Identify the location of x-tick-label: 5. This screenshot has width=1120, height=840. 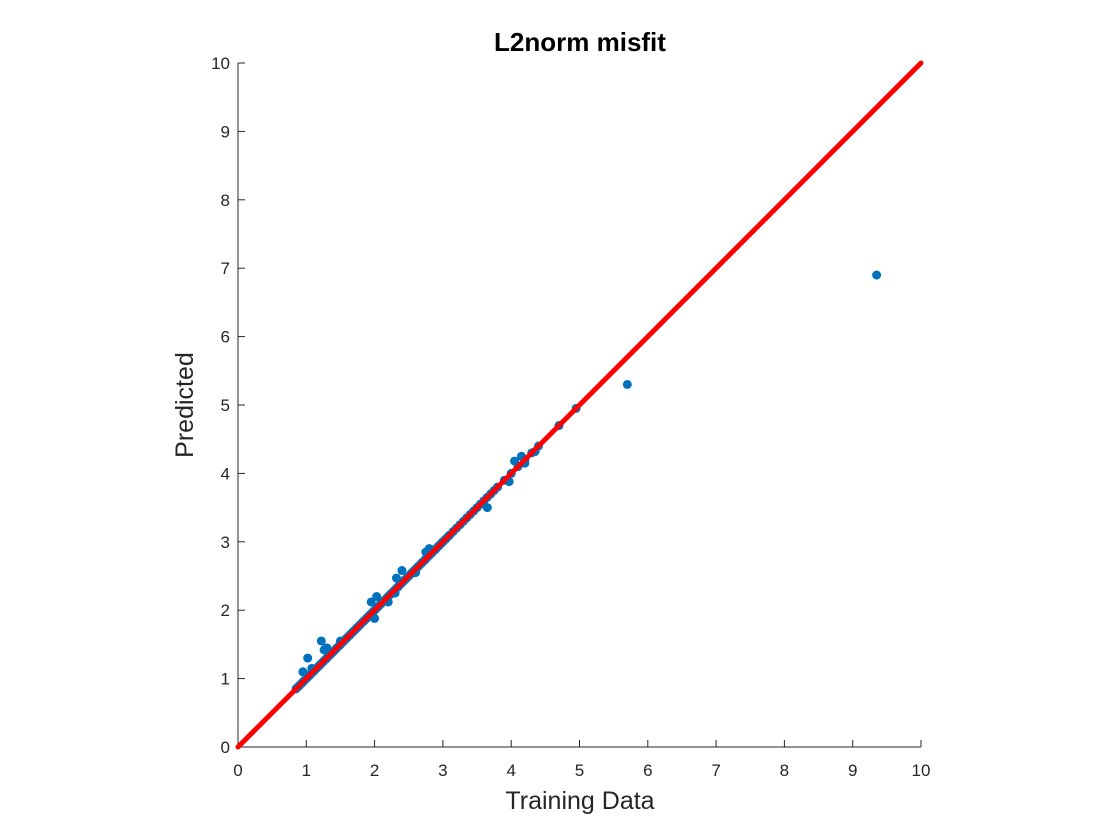
(579, 770).